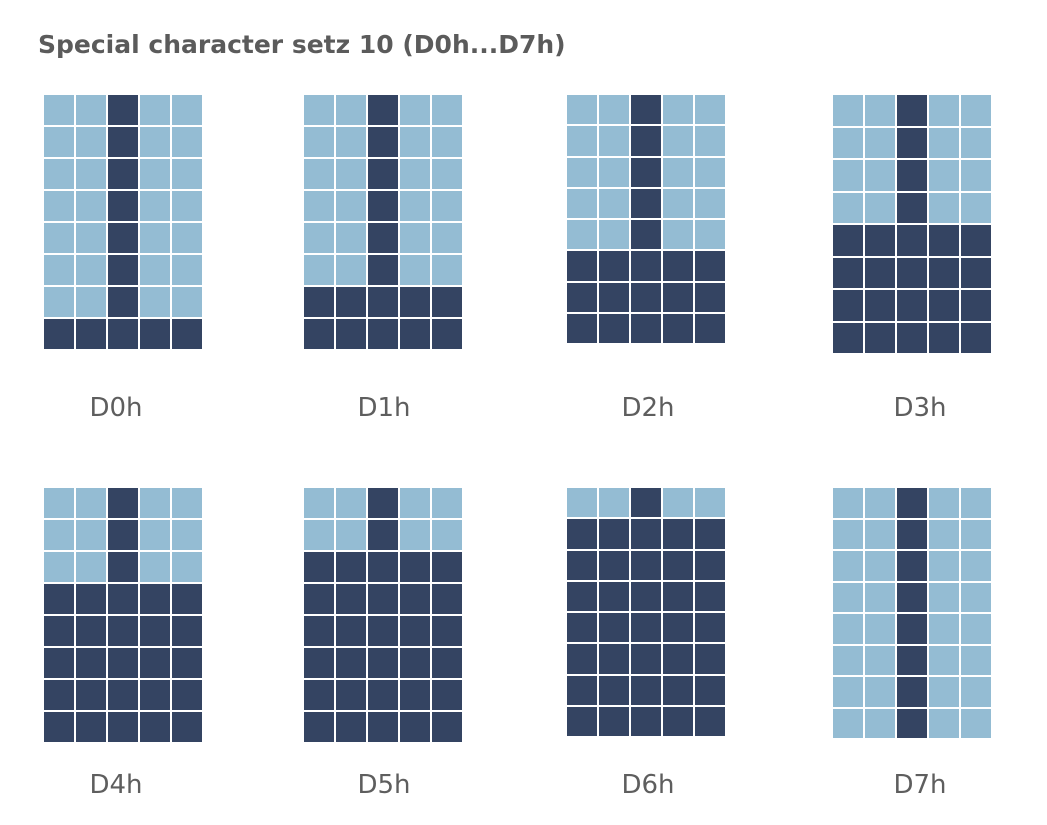 The width and height of the screenshot is (1047, 825). Describe the element at coordinates (912, 224) in the screenshot. I see `glyph-d3h` at that location.